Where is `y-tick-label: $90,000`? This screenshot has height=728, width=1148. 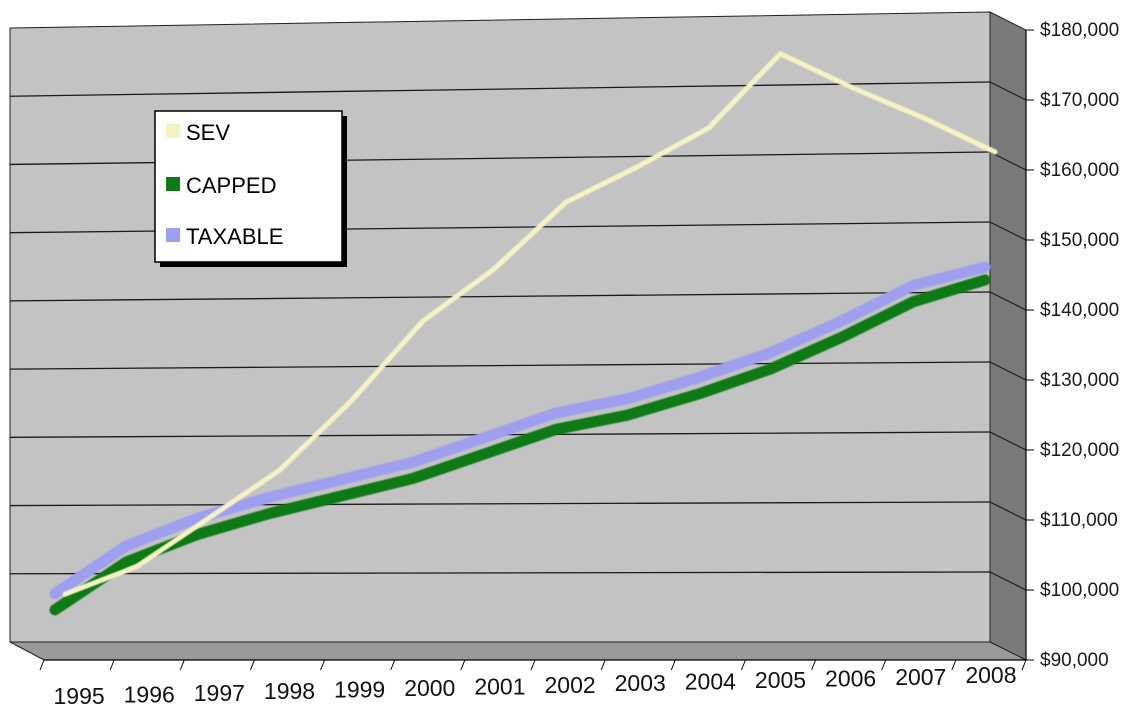 y-tick-label: $90,000 is located at coordinates (1074, 660).